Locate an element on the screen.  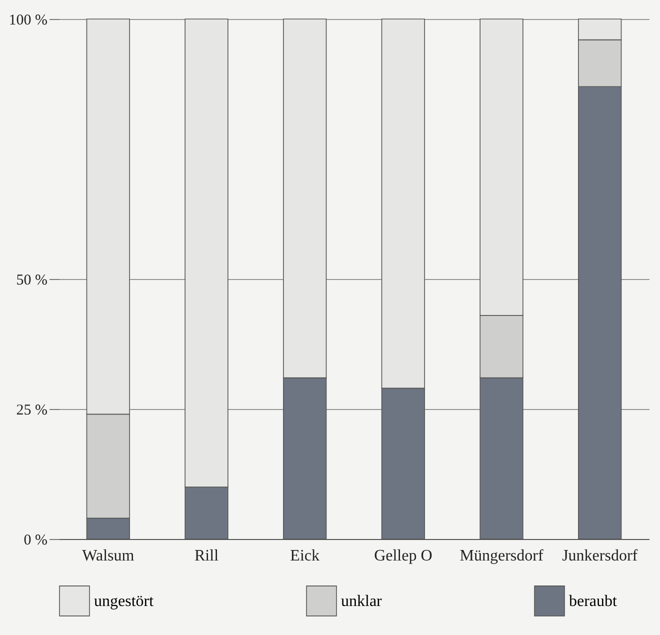
x-tick-label: Walsum is located at coordinates (108, 556).